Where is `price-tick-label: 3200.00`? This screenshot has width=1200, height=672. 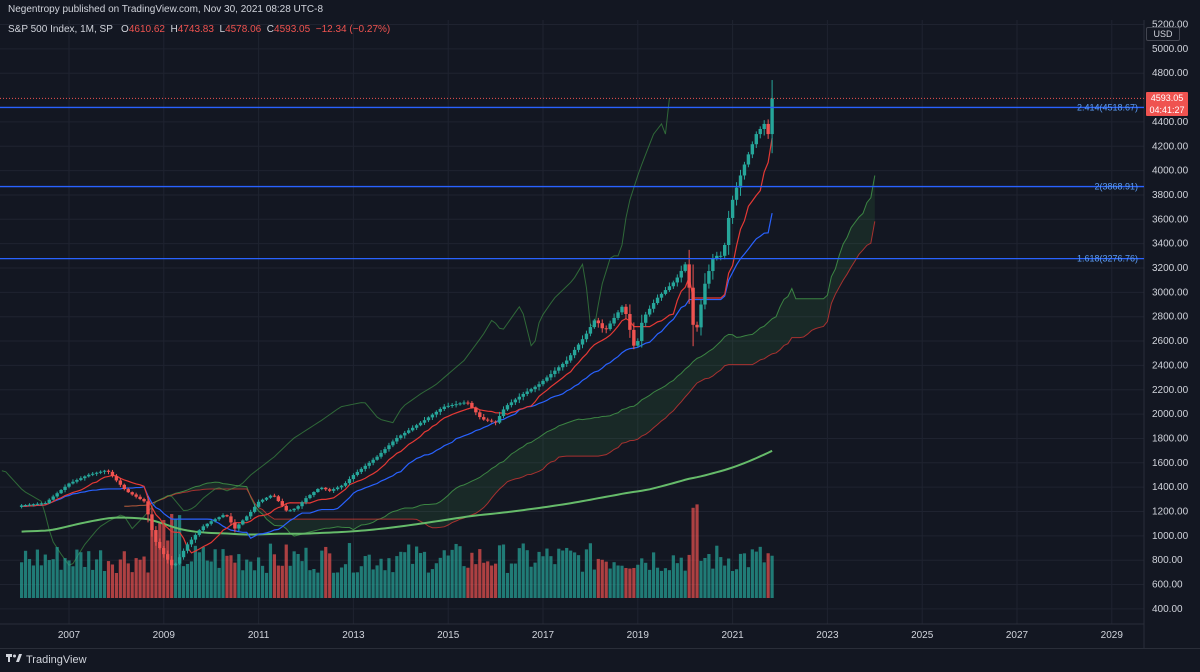
price-tick-label: 3200.00 is located at coordinates (1170, 268).